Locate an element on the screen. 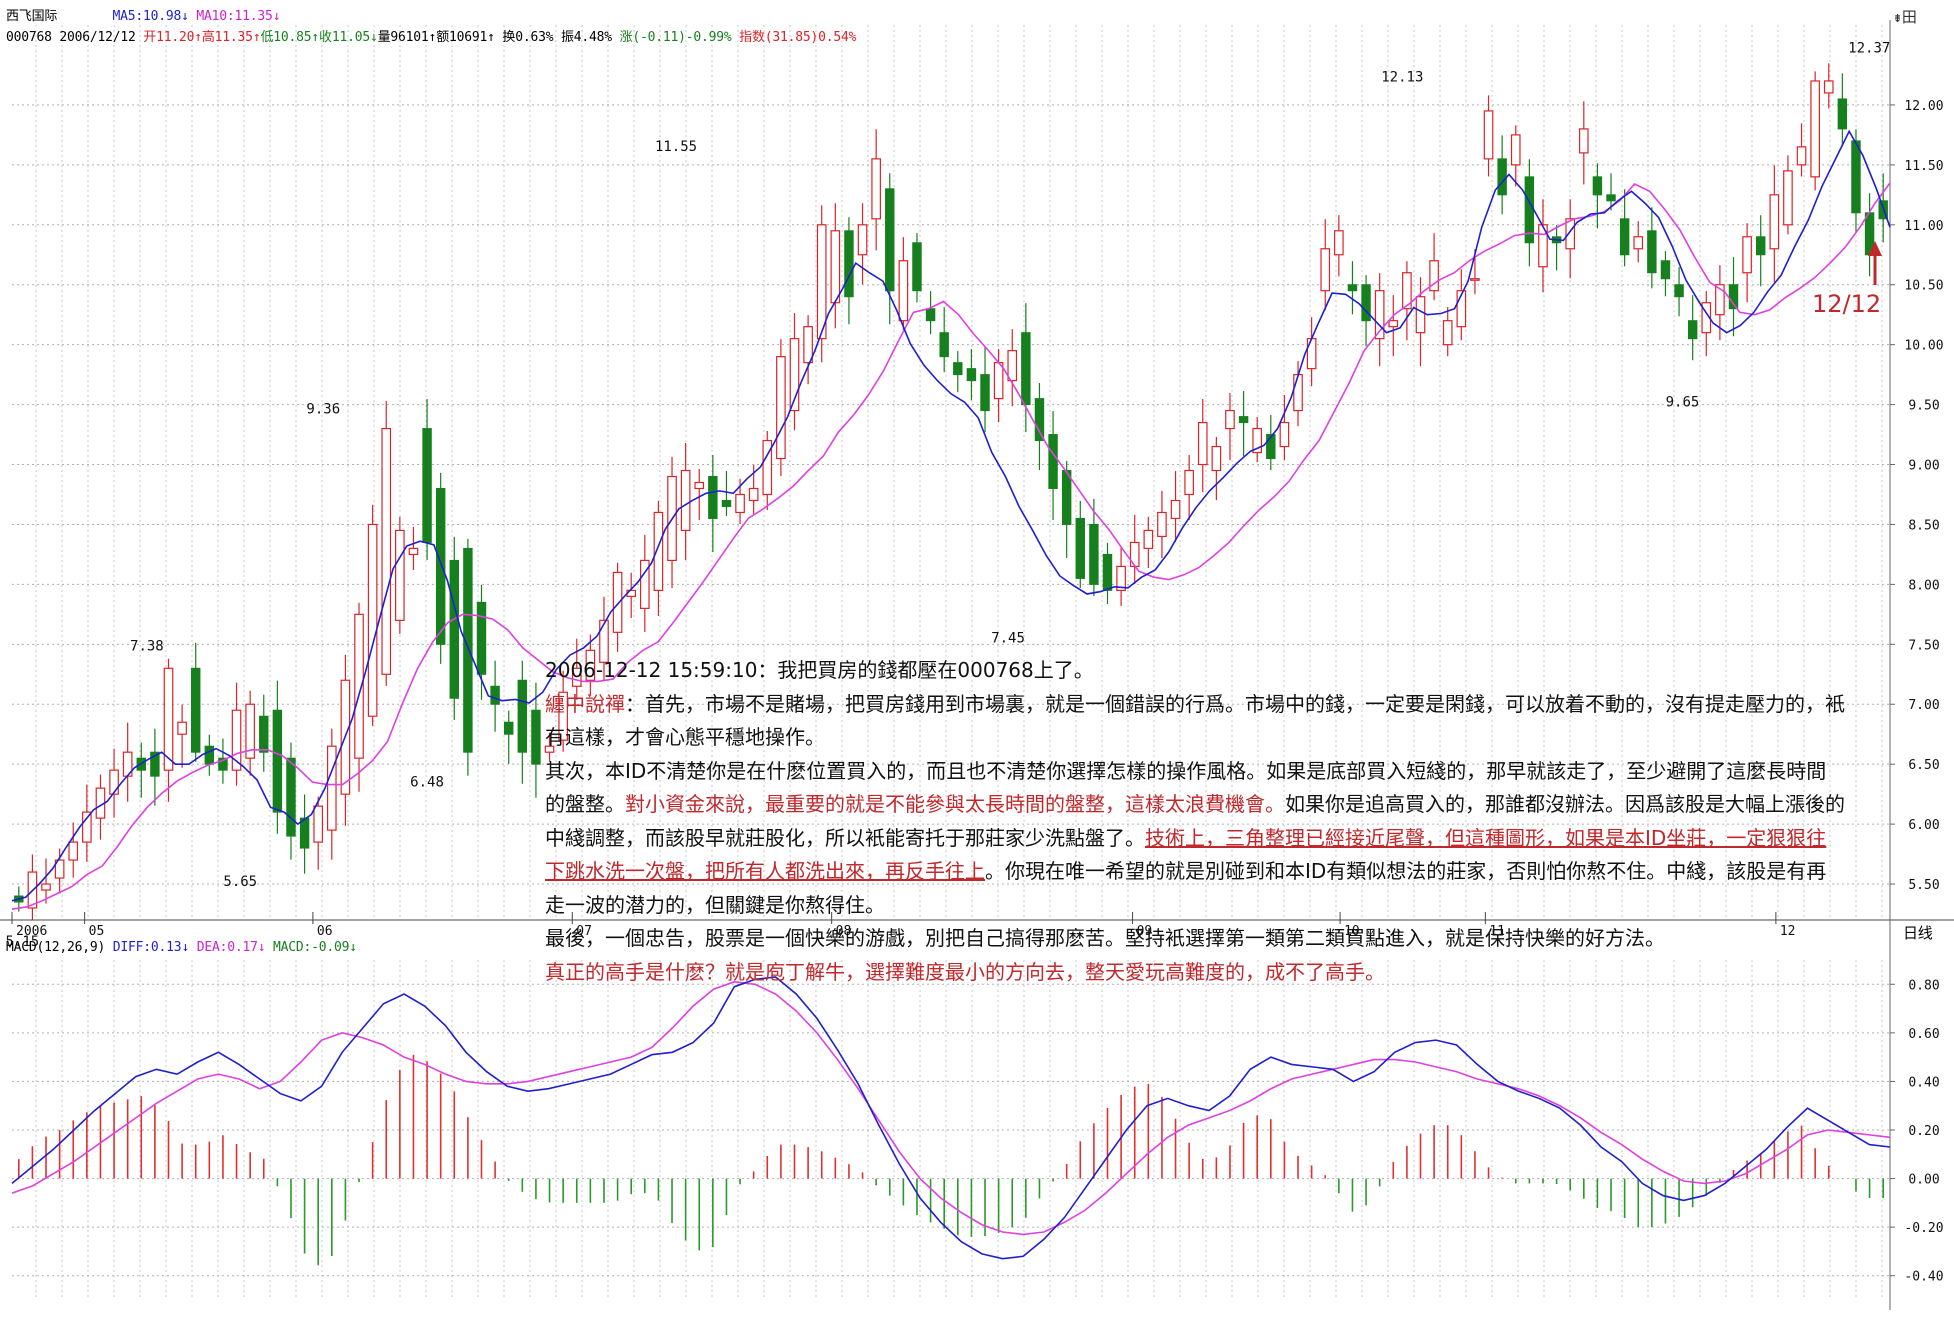  x-tick-label: 10 is located at coordinates (1352, 931).